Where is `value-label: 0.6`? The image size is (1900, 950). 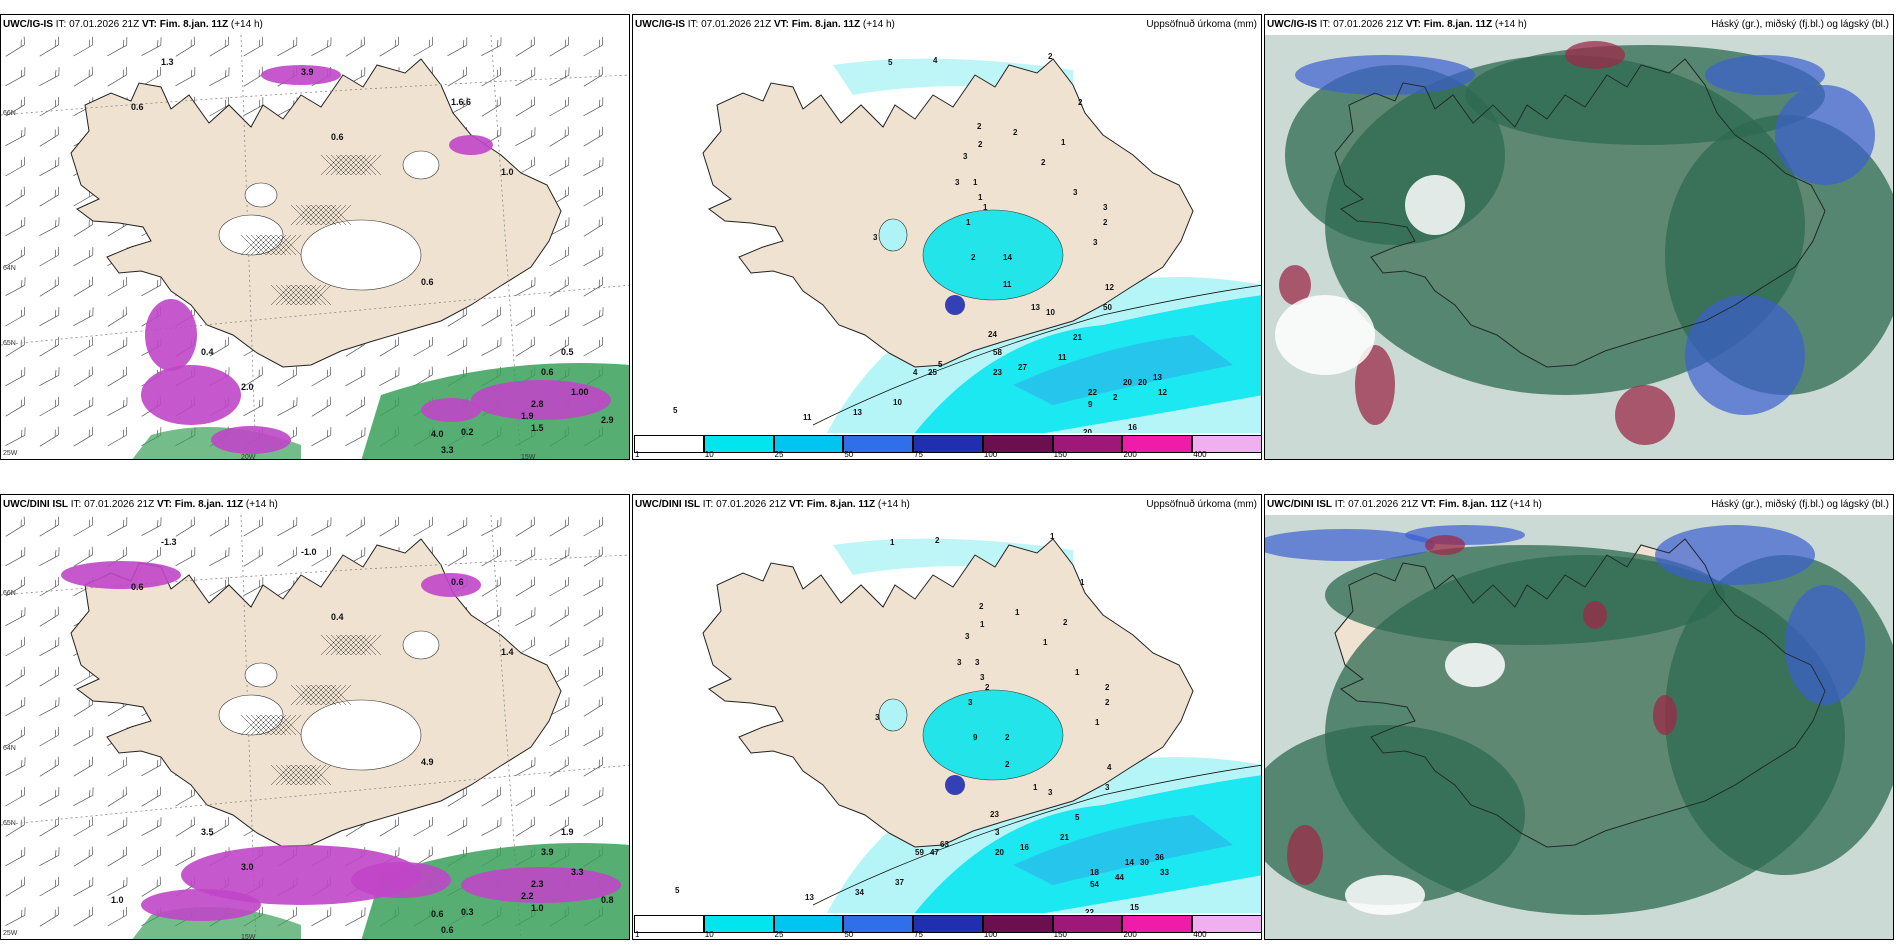 value-label: 0.6 is located at coordinates (337, 137).